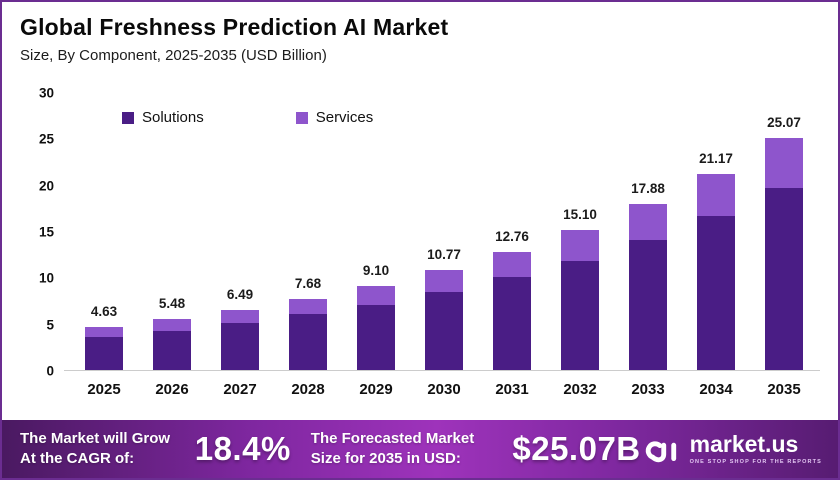 This screenshot has height=480, width=840. Describe the element at coordinates (128, 117) in the screenshot. I see `legend-swatch-solutions` at that location.